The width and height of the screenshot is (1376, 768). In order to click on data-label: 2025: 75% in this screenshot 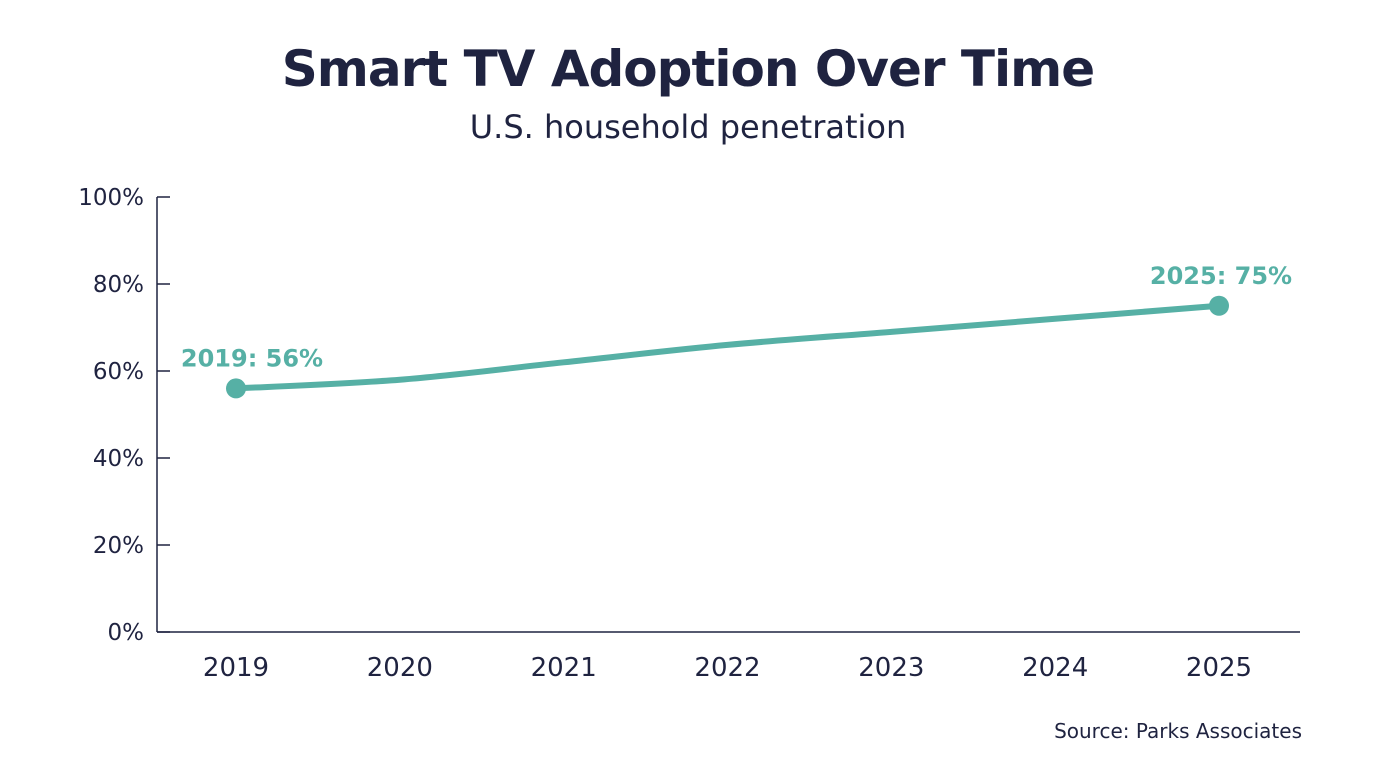, I will do `click(1221, 276)`.